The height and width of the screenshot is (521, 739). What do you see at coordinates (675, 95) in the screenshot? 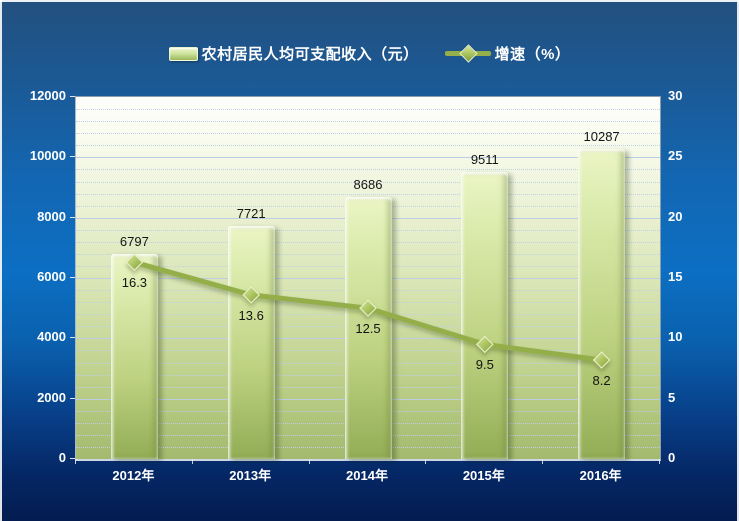
I see `y-axis-tick-label-right: 30` at bounding box center [675, 95].